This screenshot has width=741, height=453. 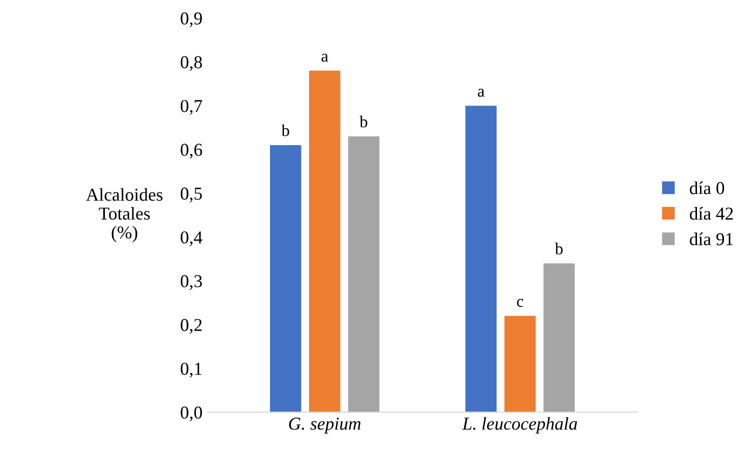 I want to click on y-axis-title: Alcaloides Totales (%), so click(x=124, y=215).